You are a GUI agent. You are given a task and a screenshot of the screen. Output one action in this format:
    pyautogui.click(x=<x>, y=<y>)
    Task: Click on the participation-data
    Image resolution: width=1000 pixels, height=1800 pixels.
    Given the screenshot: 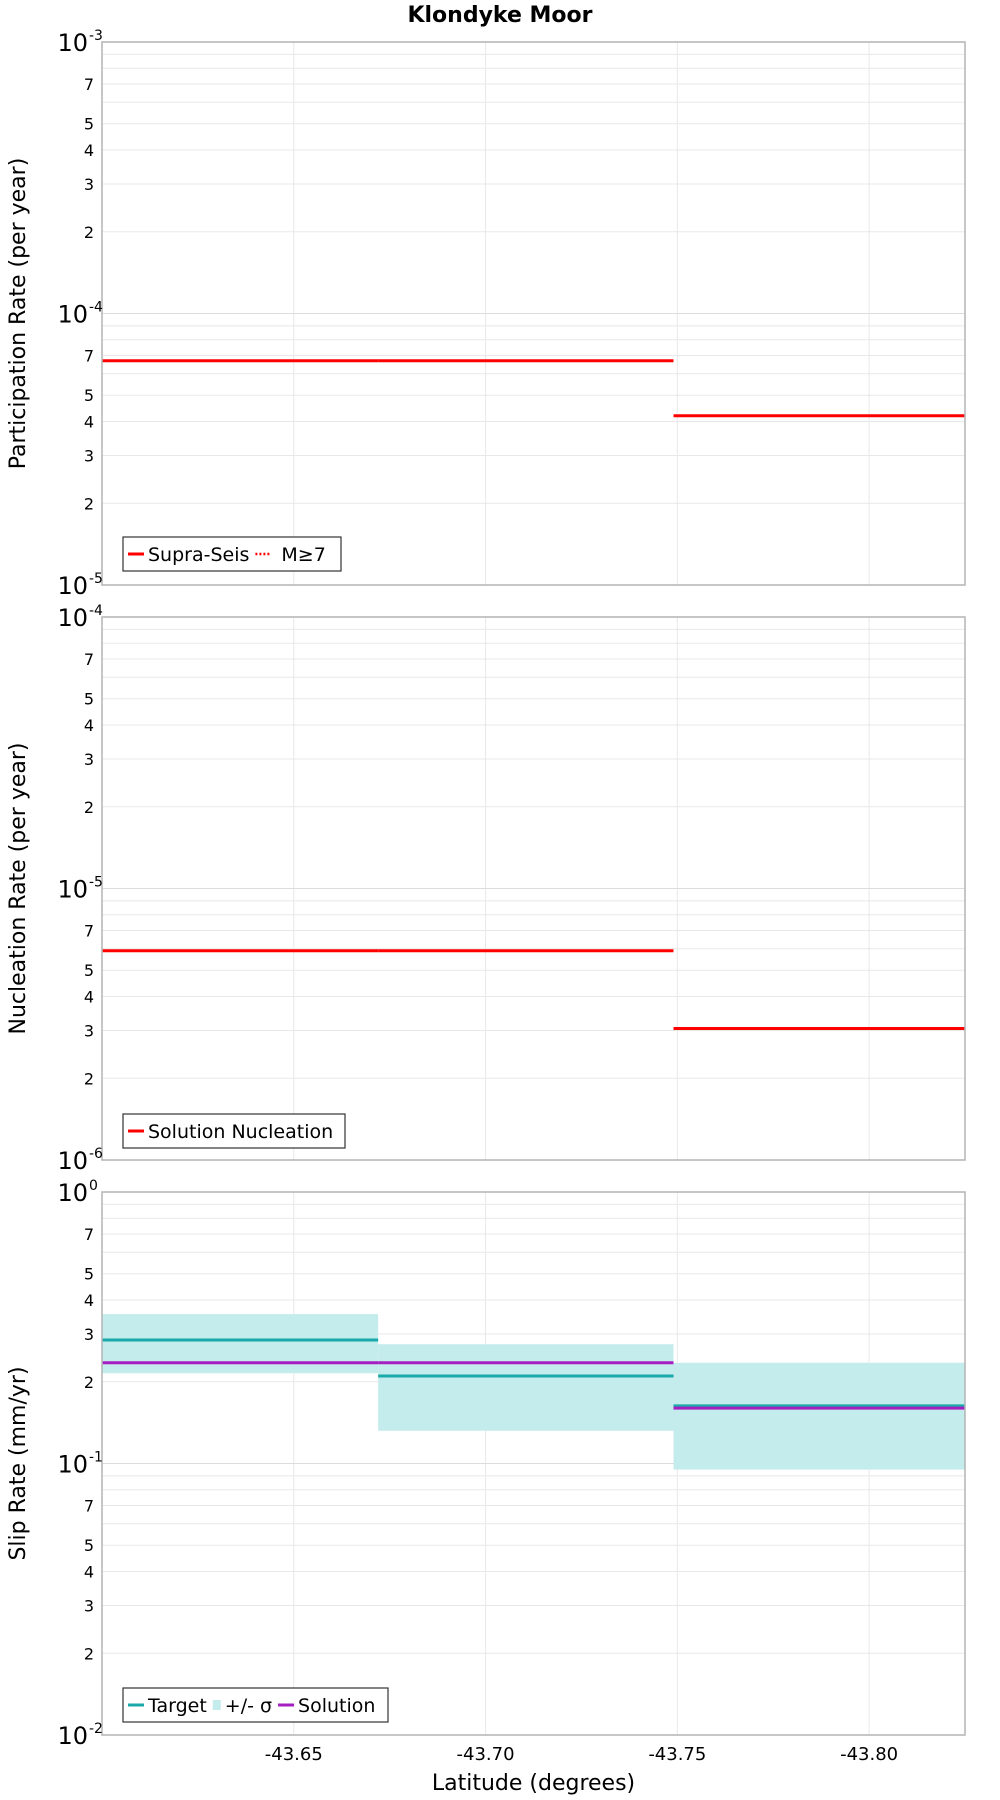 What is the action you would take?
    pyautogui.click(x=533, y=388)
    